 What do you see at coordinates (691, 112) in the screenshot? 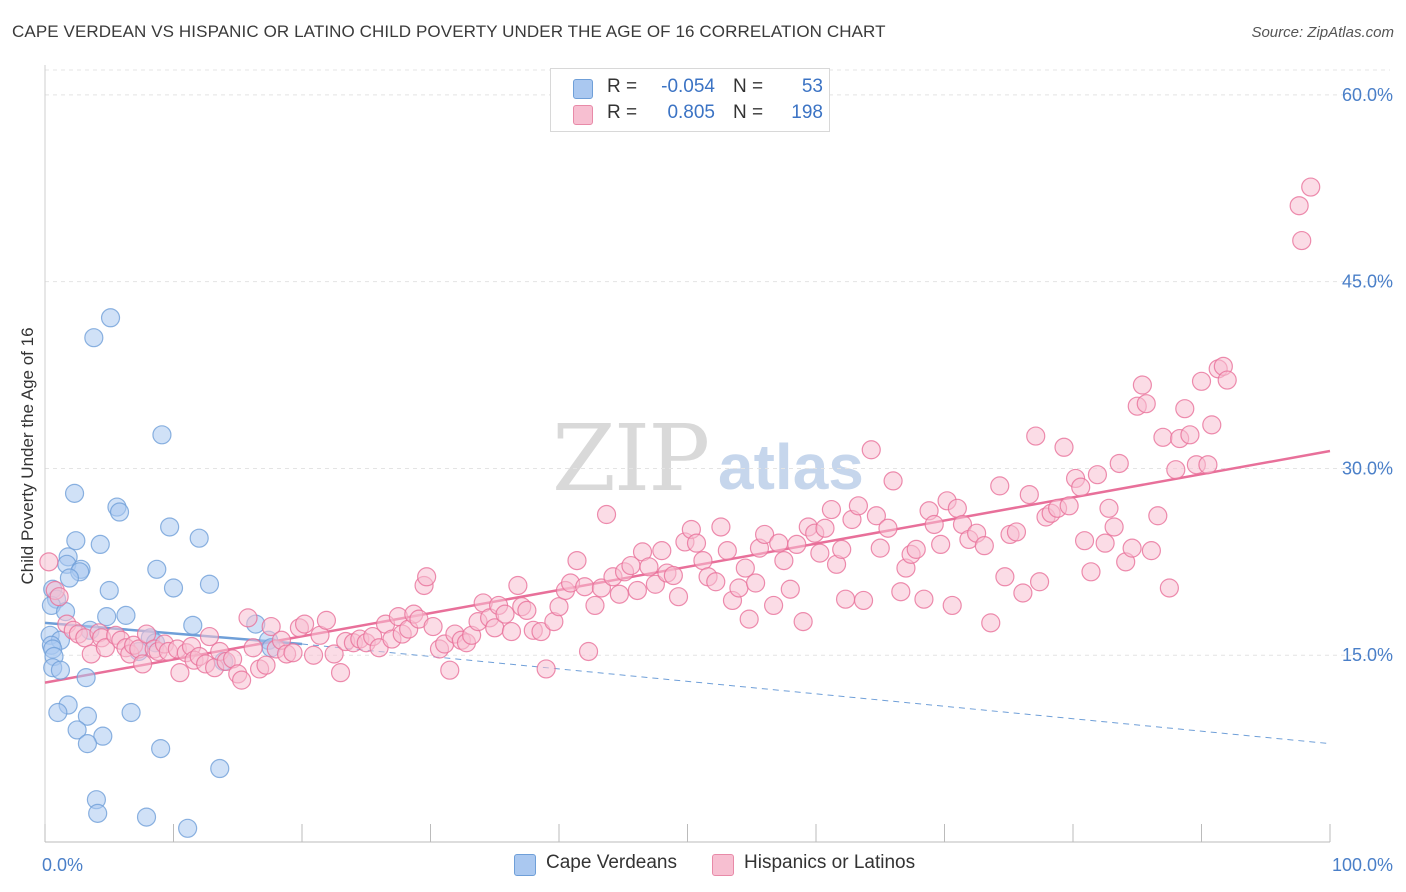
I see `legend-r-value: 0.805` at bounding box center [691, 112].